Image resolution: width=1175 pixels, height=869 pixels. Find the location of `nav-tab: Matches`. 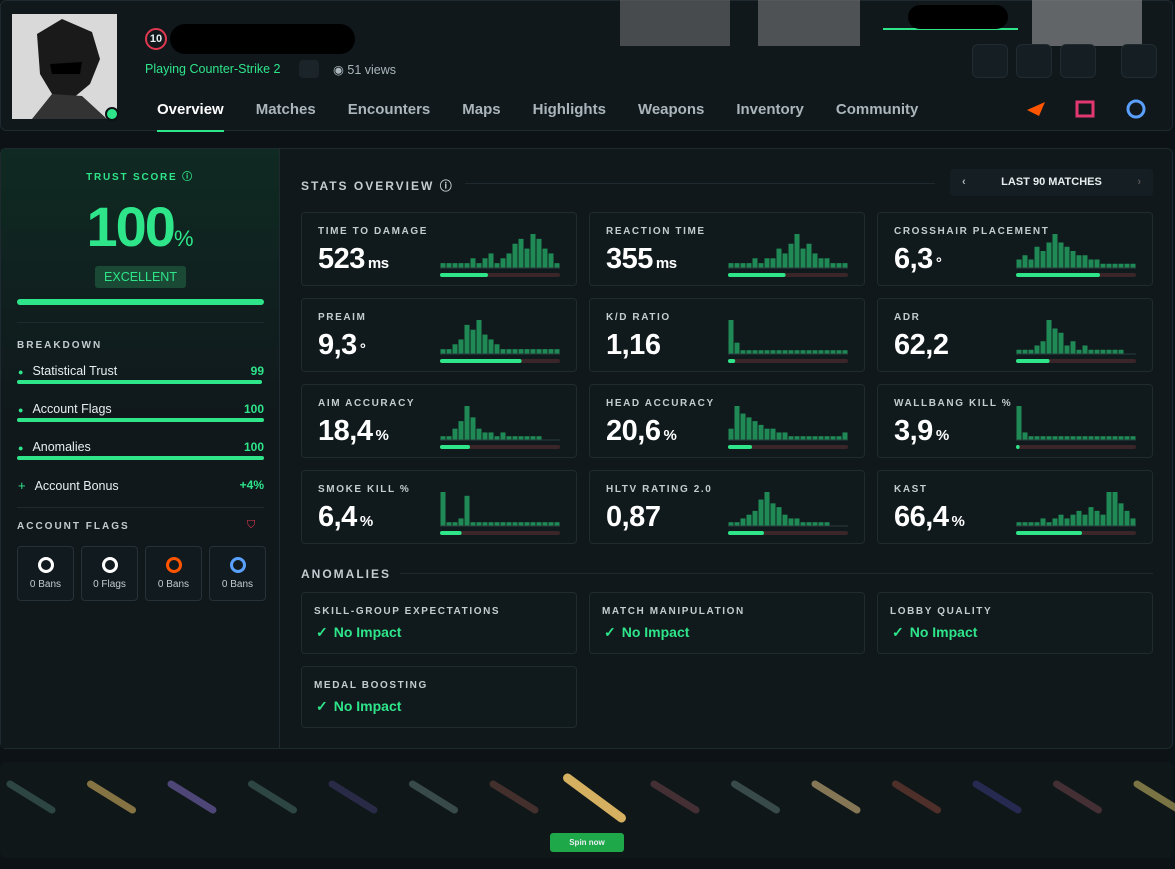

nav-tab: Matches is located at coordinates (285, 109).